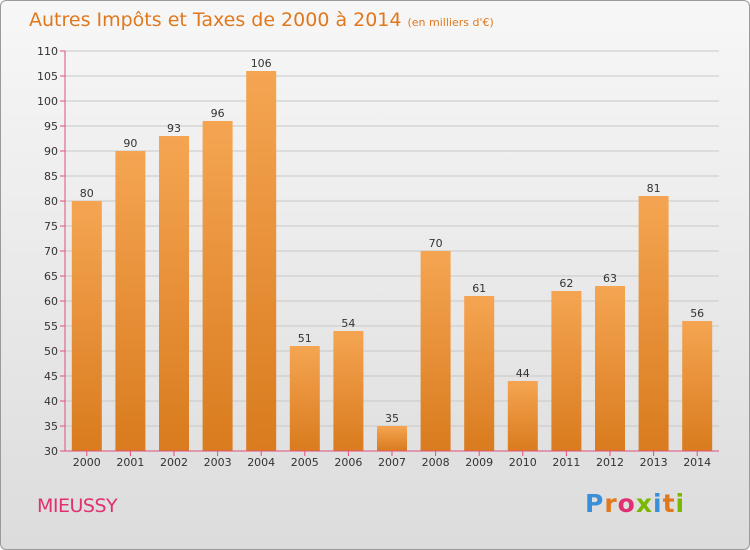  I want to click on x-tick-label: 2000, so click(87, 462).